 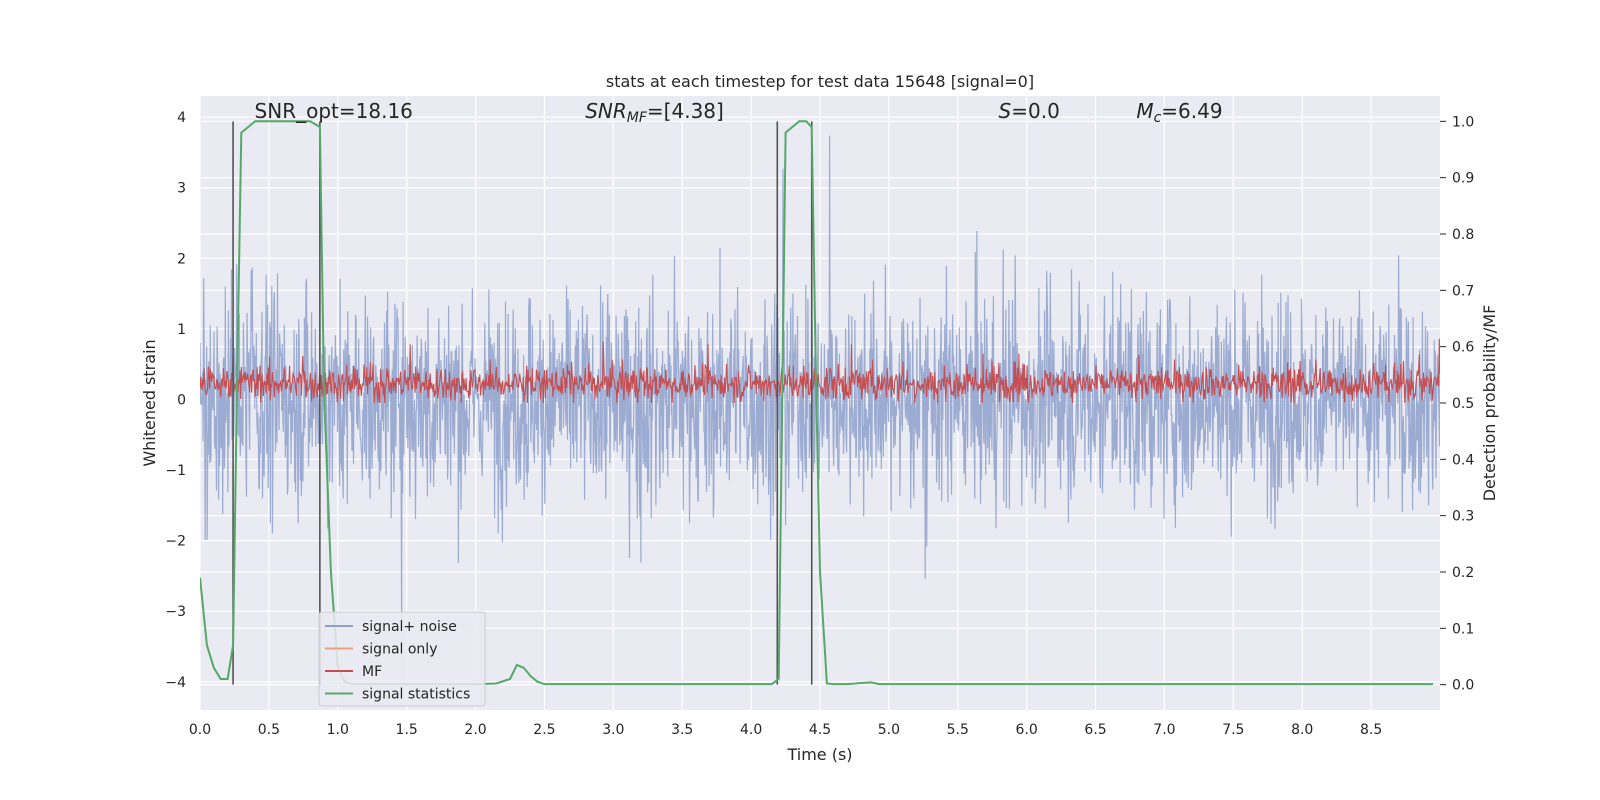 What do you see at coordinates (1463, 179) in the screenshot?
I see `y2-tick-label: 0.9` at bounding box center [1463, 179].